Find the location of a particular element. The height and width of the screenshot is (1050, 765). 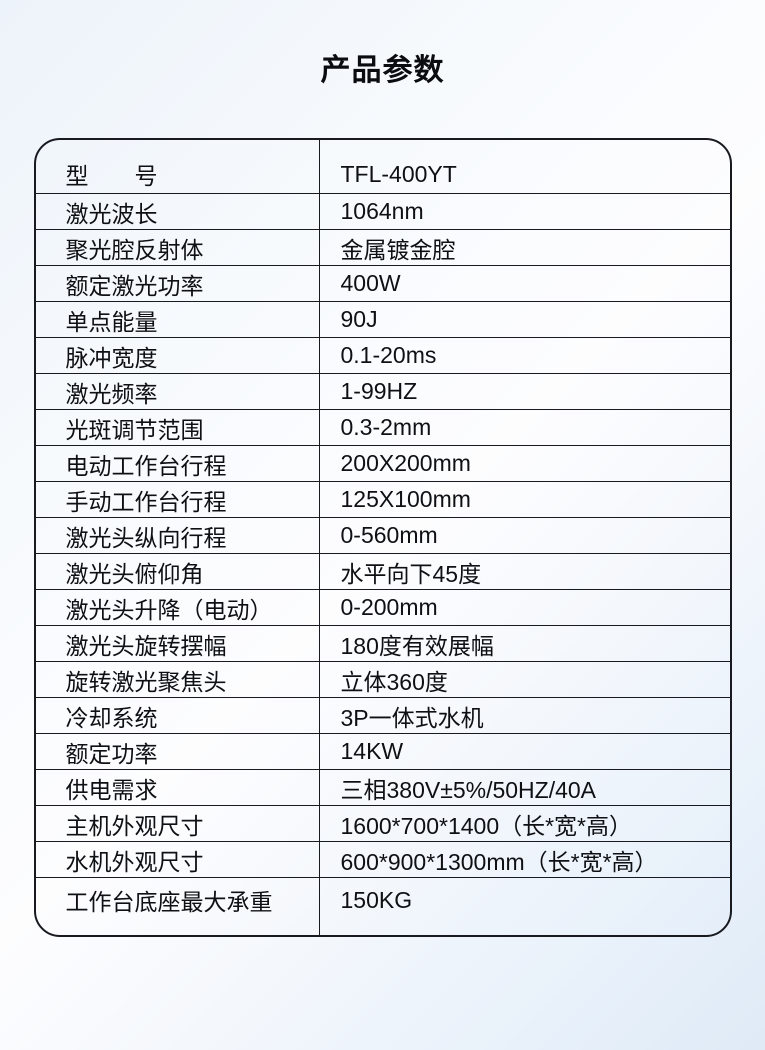

spec-value: 0.3-2mm is located at coordinates (386, 427).